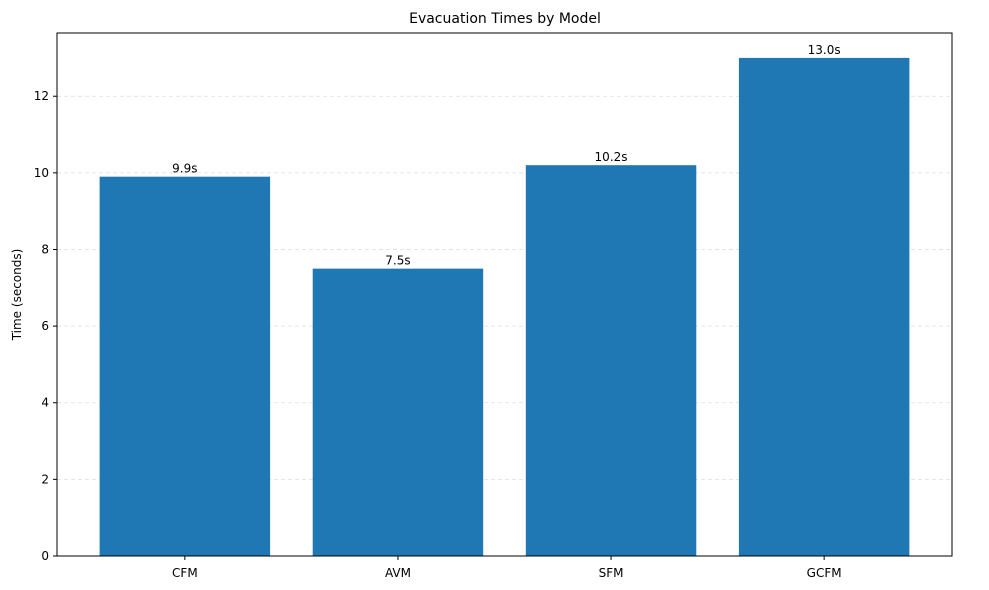 The height and width of the screenshot is (590, 989). What do you see at coordinates (45, 403) in the screenshot?
I see `y-tick-label: 4` at bounding box center [45, 403].